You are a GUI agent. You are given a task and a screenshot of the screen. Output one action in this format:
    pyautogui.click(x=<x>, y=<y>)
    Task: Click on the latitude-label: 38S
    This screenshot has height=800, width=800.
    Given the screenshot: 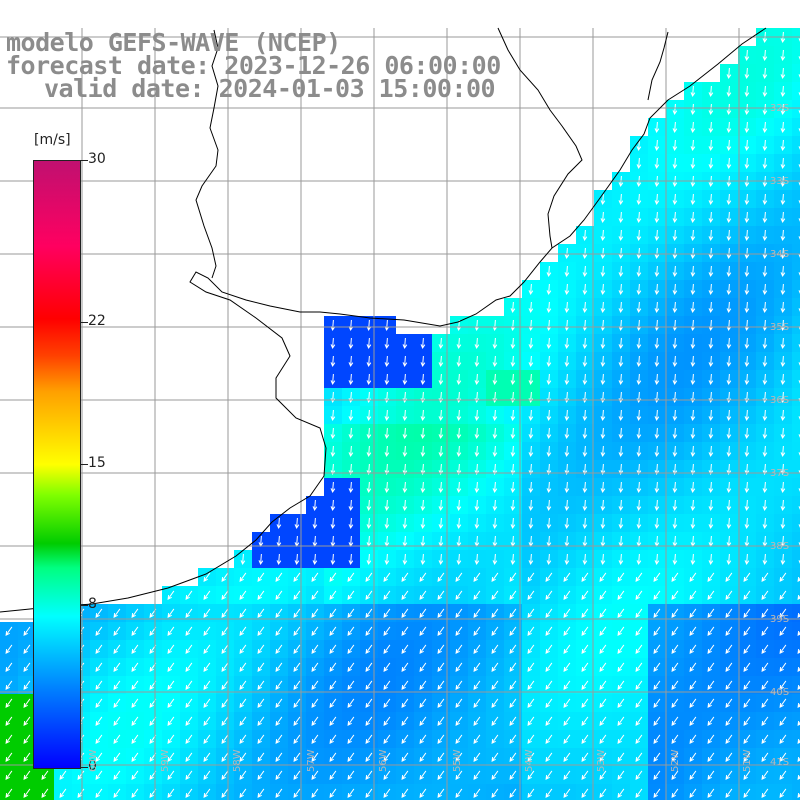 What is the action you would take?
    pyautogui.click(x=780, y=546)
    